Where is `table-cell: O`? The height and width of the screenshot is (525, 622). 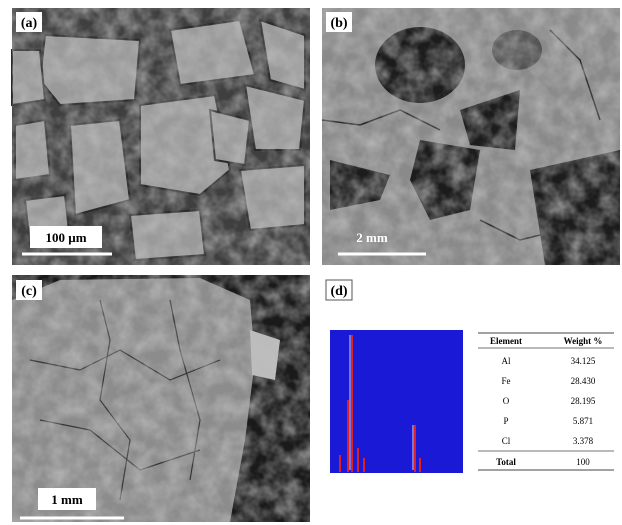
table-cell: O is located at coordinates (506, 401).